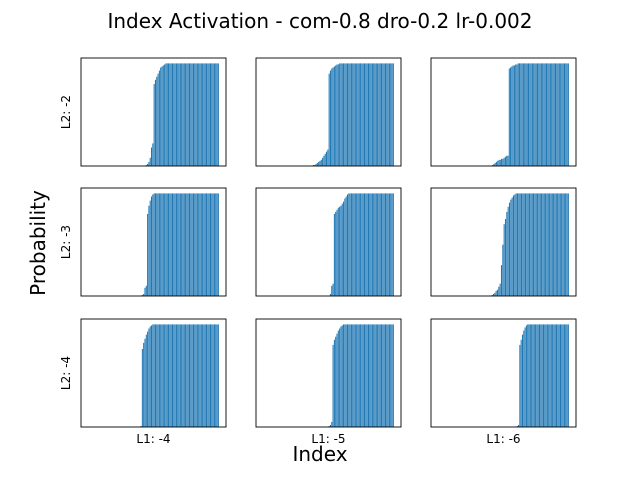  Describe the element at coordinates (503, 382) in the screenshot. I see `subplot-3-3: L1: -6` at that location.